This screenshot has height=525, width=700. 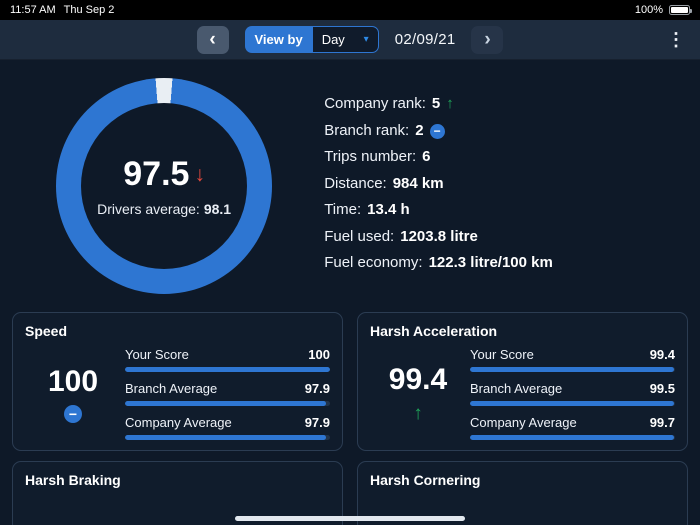 I want to click on metric-company-average: Company Average 99.7, so click(x=572, y=427).